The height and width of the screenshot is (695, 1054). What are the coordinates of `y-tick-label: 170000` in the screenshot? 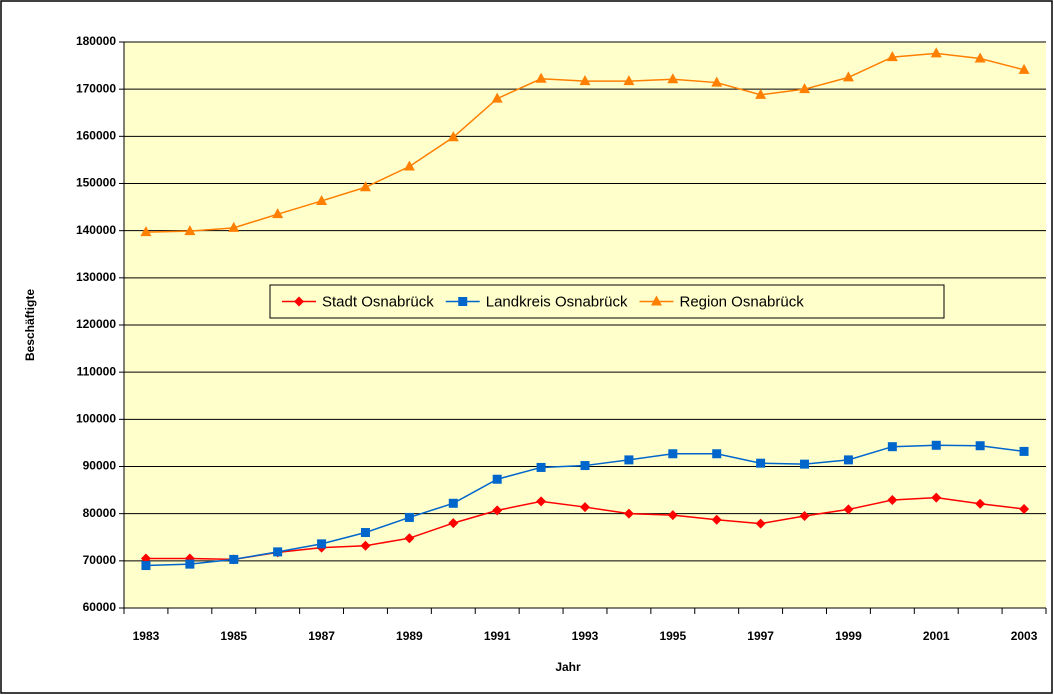 It's located at (96, 88).